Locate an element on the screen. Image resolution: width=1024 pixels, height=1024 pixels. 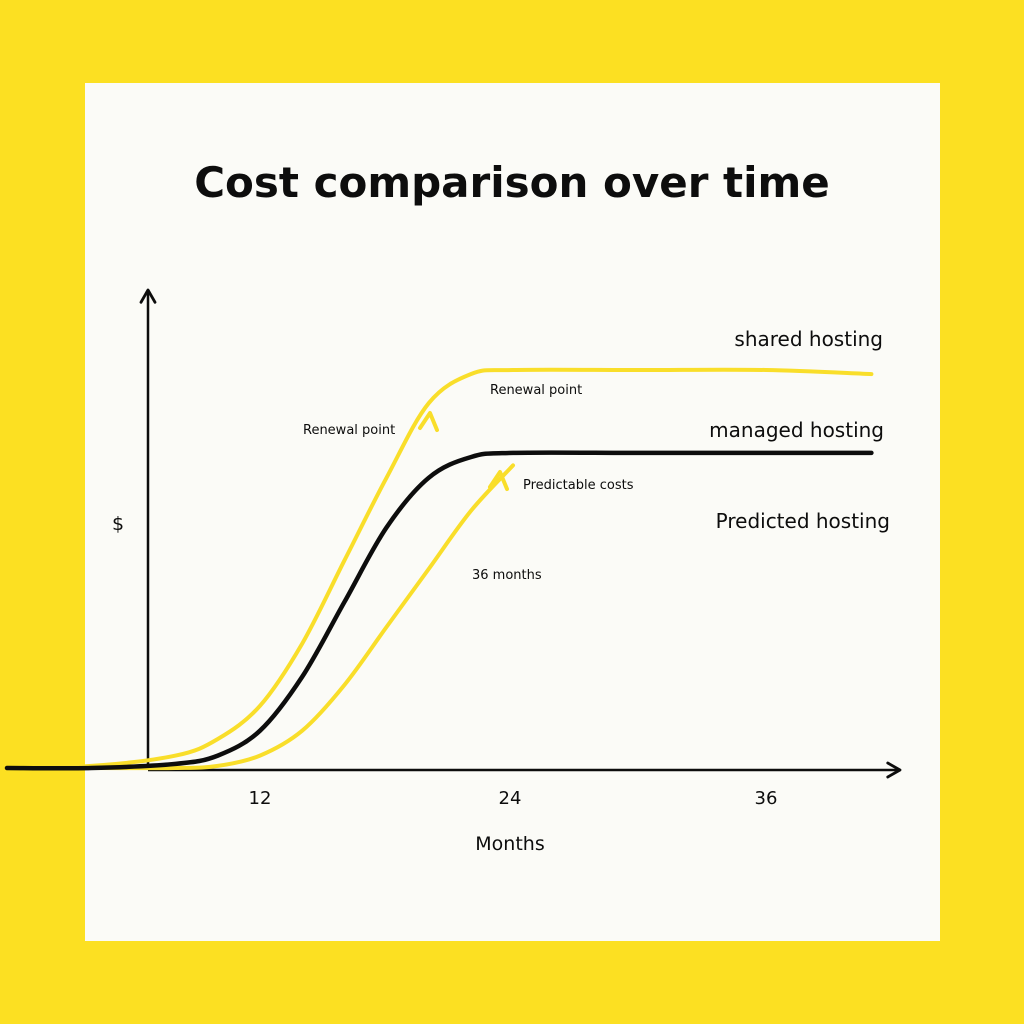
x-tick-label: 12 is located at coordinates (260, 798).